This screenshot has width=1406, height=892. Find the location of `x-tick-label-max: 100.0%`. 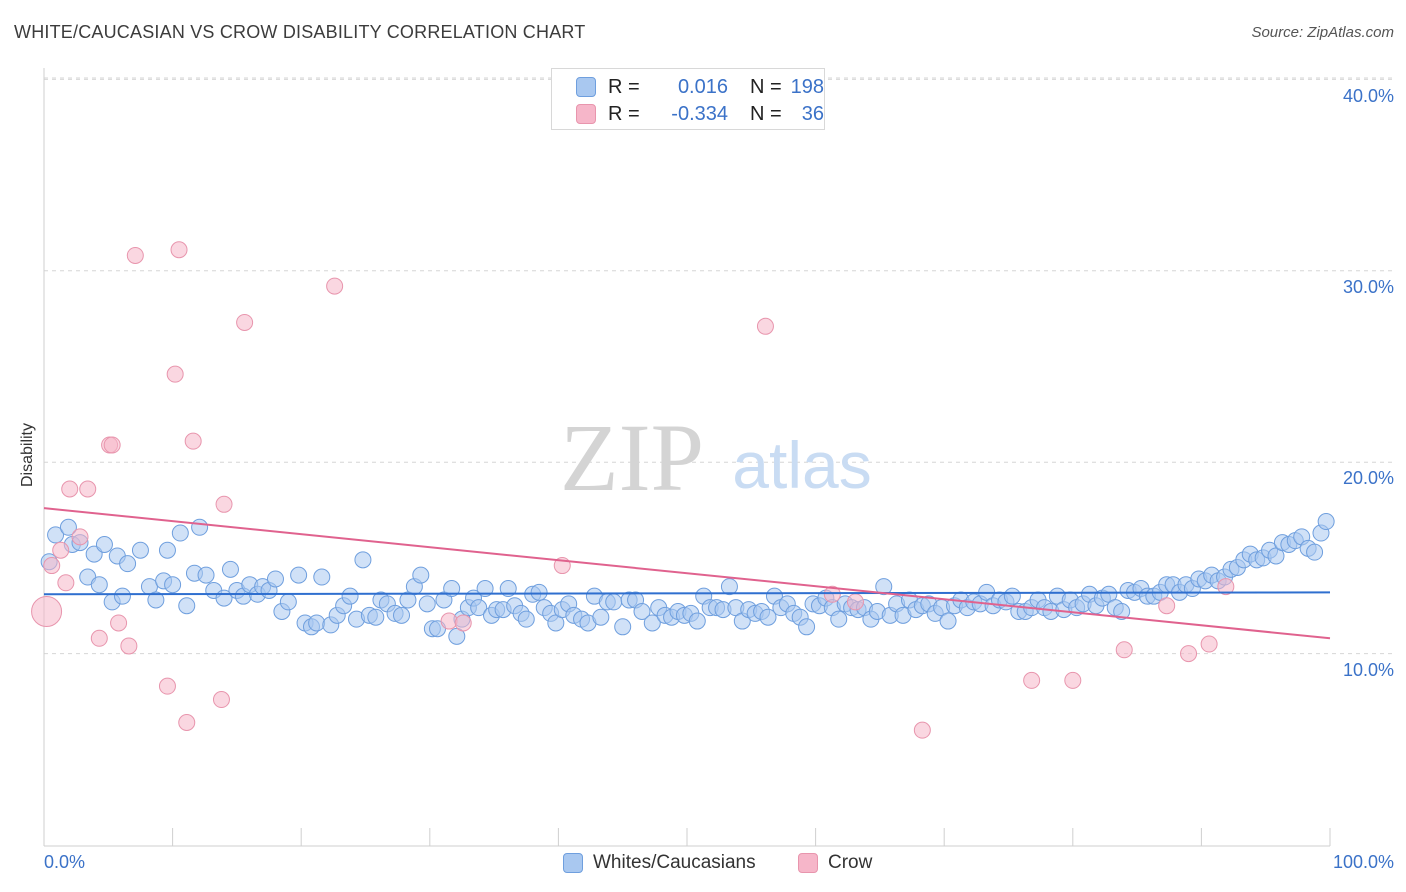

x-tick-label-max: 100.0% is located at coordinates (1363, 862).